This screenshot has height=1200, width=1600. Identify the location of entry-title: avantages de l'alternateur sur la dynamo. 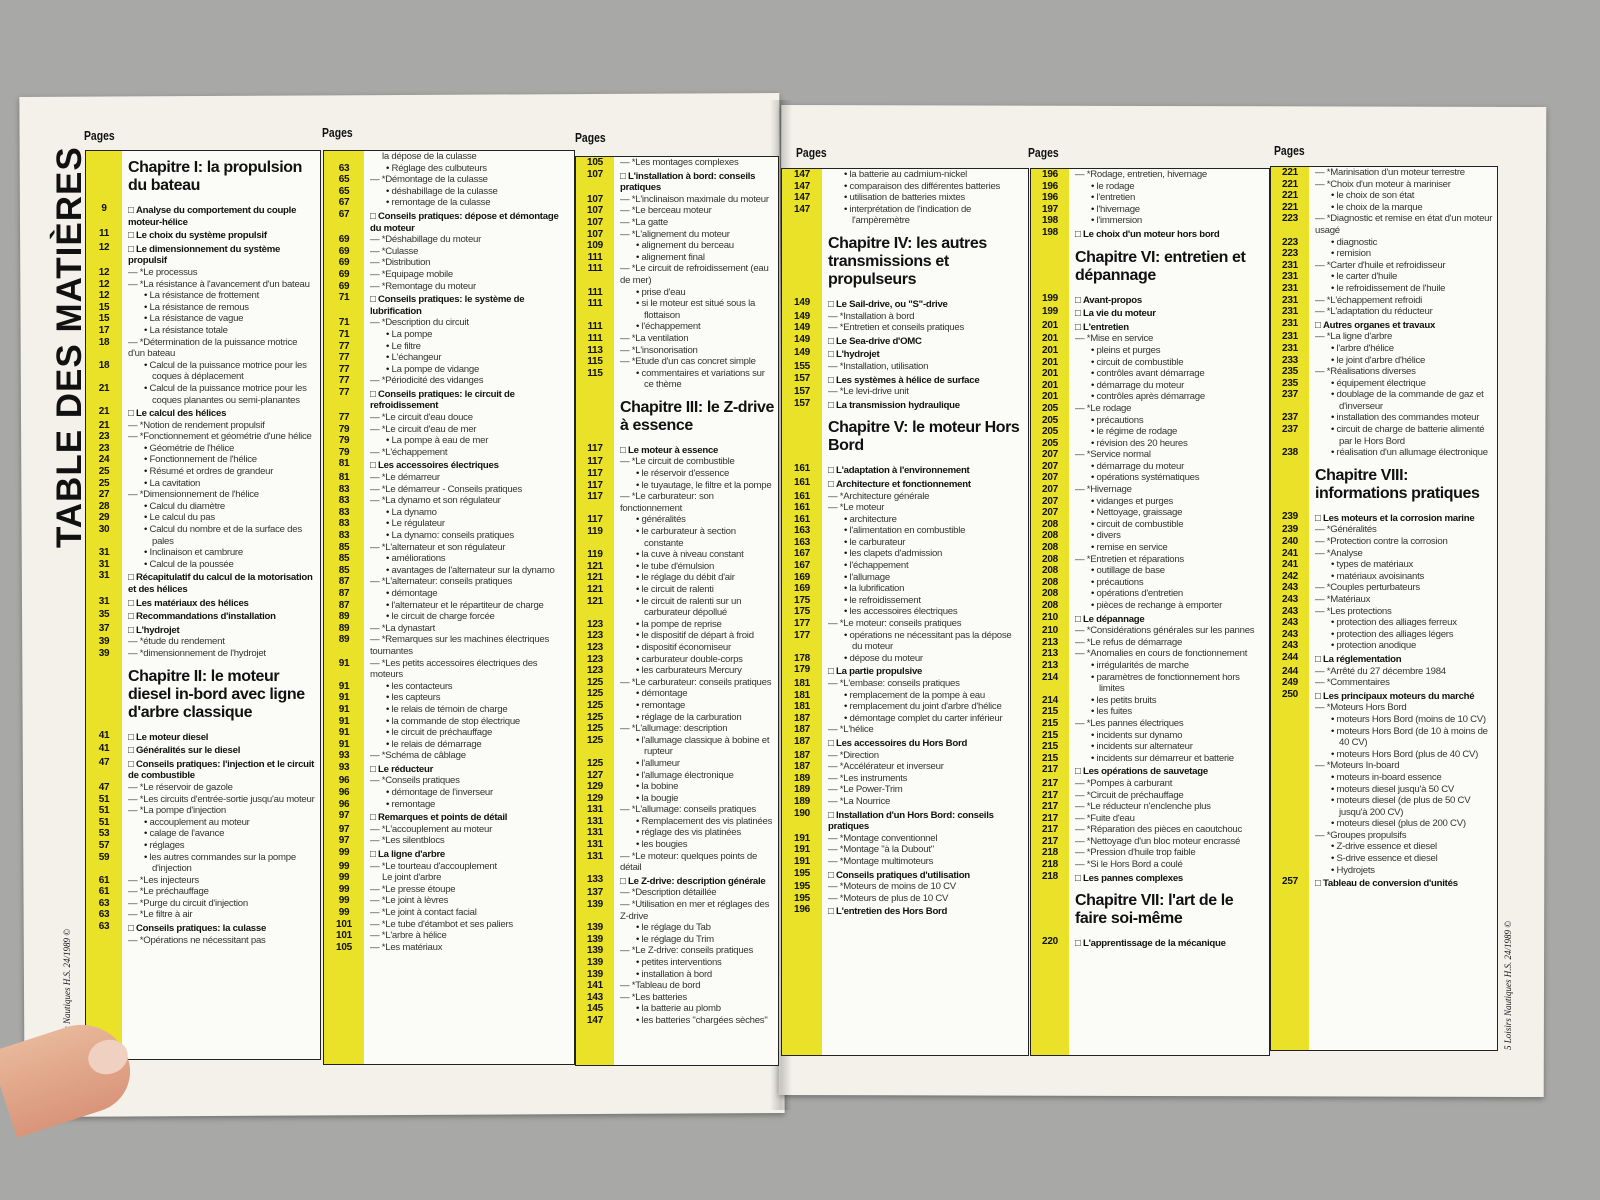
(469, 571).